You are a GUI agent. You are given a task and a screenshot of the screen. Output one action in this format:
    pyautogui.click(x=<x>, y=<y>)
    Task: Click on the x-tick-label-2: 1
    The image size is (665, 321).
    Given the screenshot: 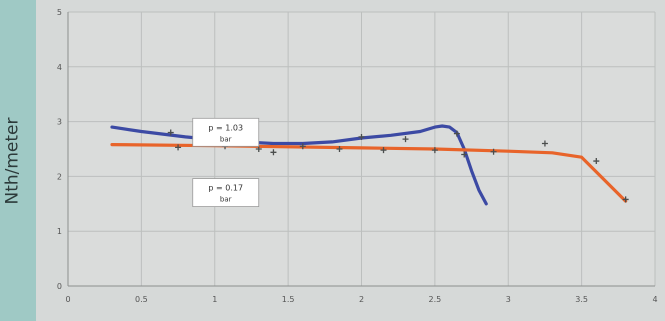 What is the action you would take?
    pyautogui.click(x=214, y=299)
    